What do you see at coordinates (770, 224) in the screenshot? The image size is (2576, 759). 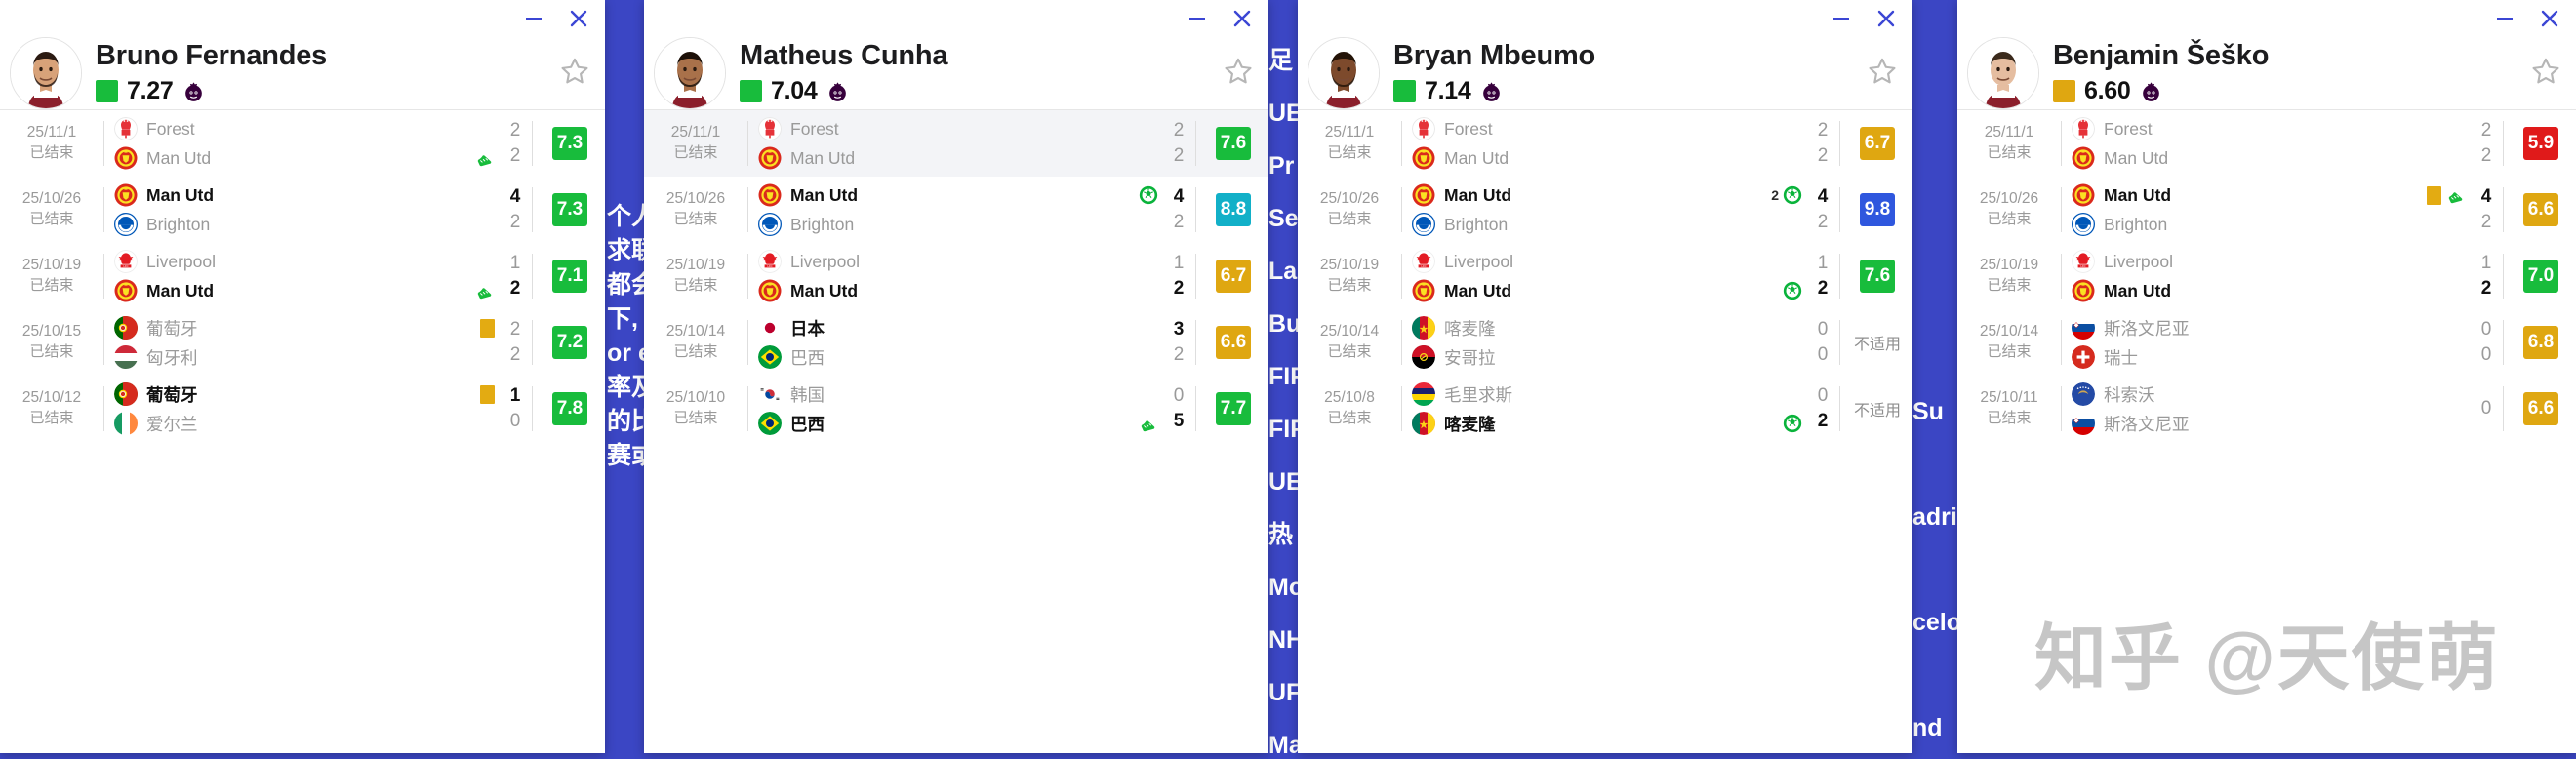 I see `crest-brighton-icon` at bounding box center [770, 224].